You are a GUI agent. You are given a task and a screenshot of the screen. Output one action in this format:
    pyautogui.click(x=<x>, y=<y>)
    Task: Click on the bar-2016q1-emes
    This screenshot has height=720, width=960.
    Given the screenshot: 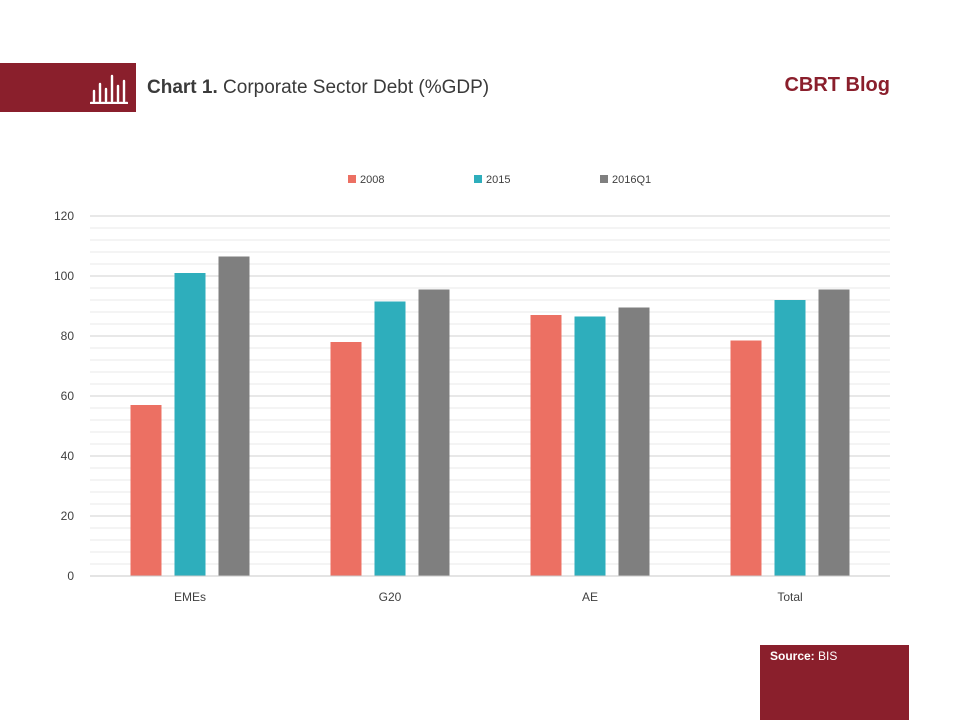 What is the action you would take?
    pyautogui.click(x=234, y=416)
    